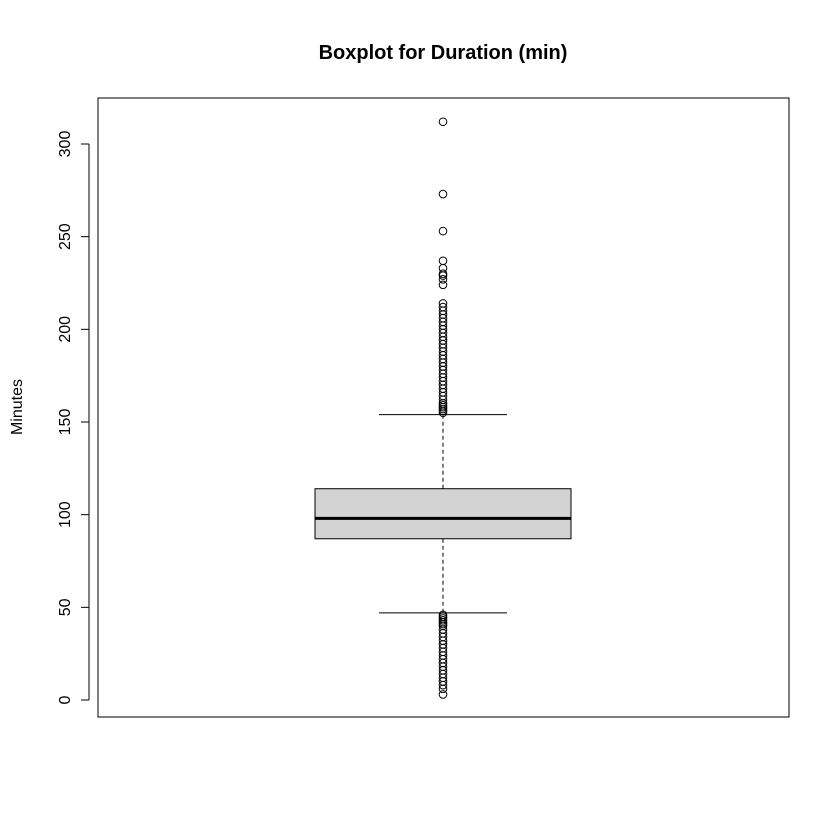 Image resolution: width=840 pixels, height=840 pixels. Describe the element at coordinates (65, 144) in the screenshot. I see `y-tick-label-300: 300` at that location.